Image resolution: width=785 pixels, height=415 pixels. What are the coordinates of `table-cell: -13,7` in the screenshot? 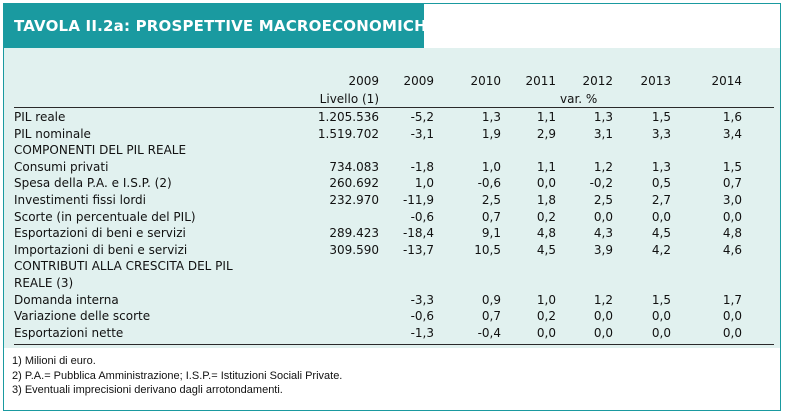 It's located at (418, 249).